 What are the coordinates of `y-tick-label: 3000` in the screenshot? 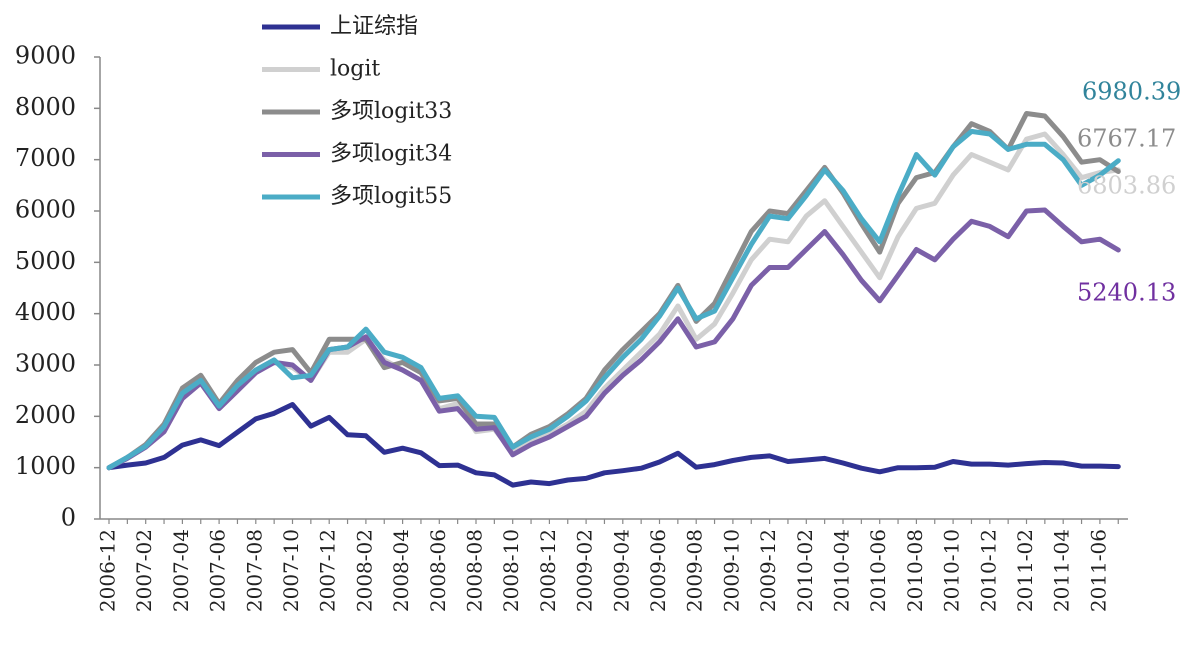 It's located at (45, 364).